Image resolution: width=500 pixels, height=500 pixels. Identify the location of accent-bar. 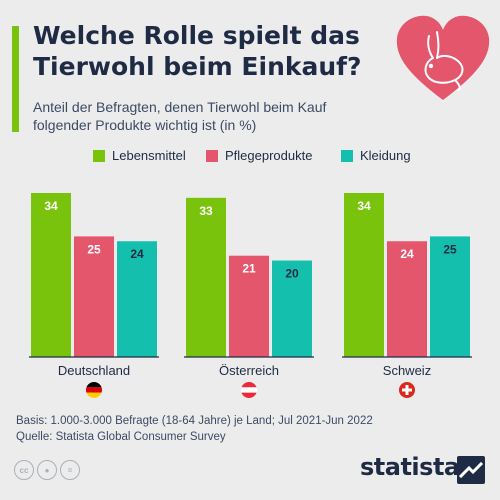
(15, 79).